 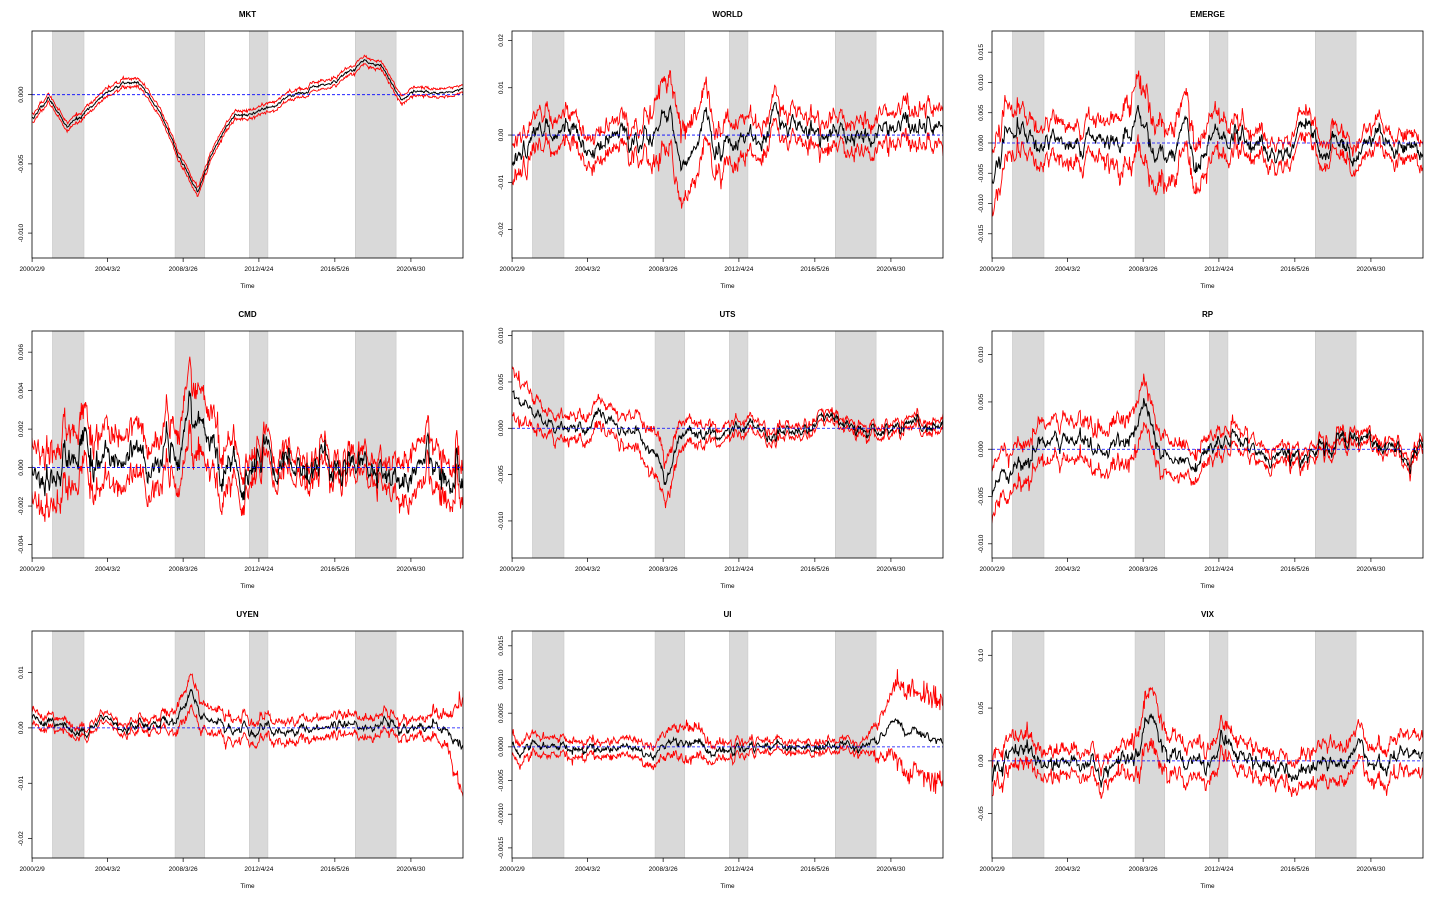 What do you see at coordinates (1208, 314) in the screenshot?
I see `panel-title: RP` at bounding box center [1208, 314].